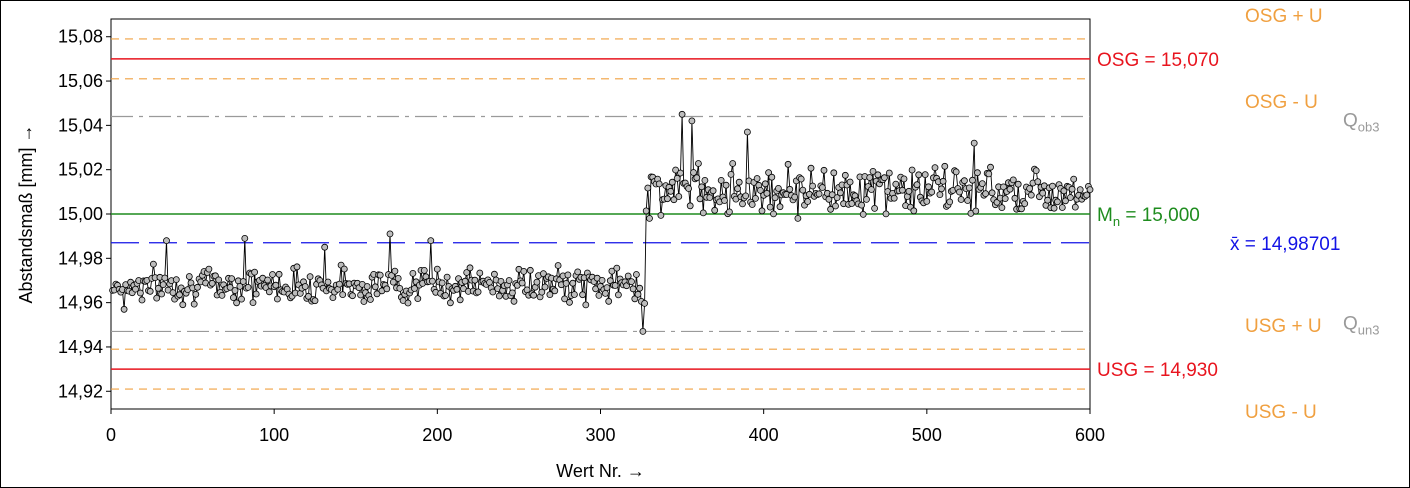 Image resolution: width=1410 pixels, height=488 pixels. Describe the element at coordinates (80, 258) in the screenshot. I see `y-tick-label: 14,98` at that location.